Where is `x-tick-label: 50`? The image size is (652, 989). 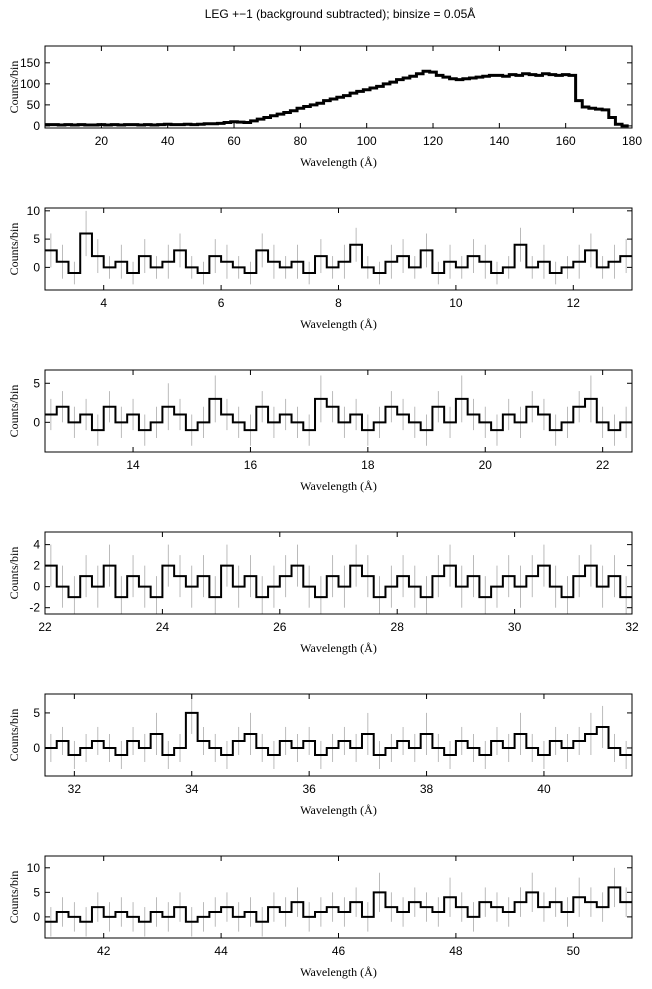 x-tick-label: 50 is located at coordinates (574, 951).